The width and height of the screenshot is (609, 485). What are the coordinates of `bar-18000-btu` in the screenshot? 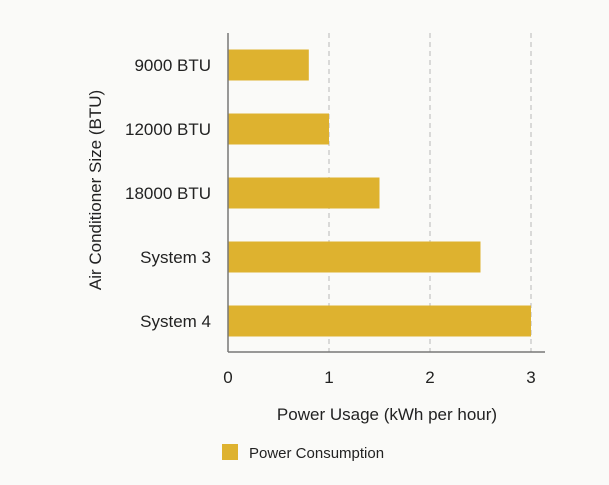 It's located at (304, 193).